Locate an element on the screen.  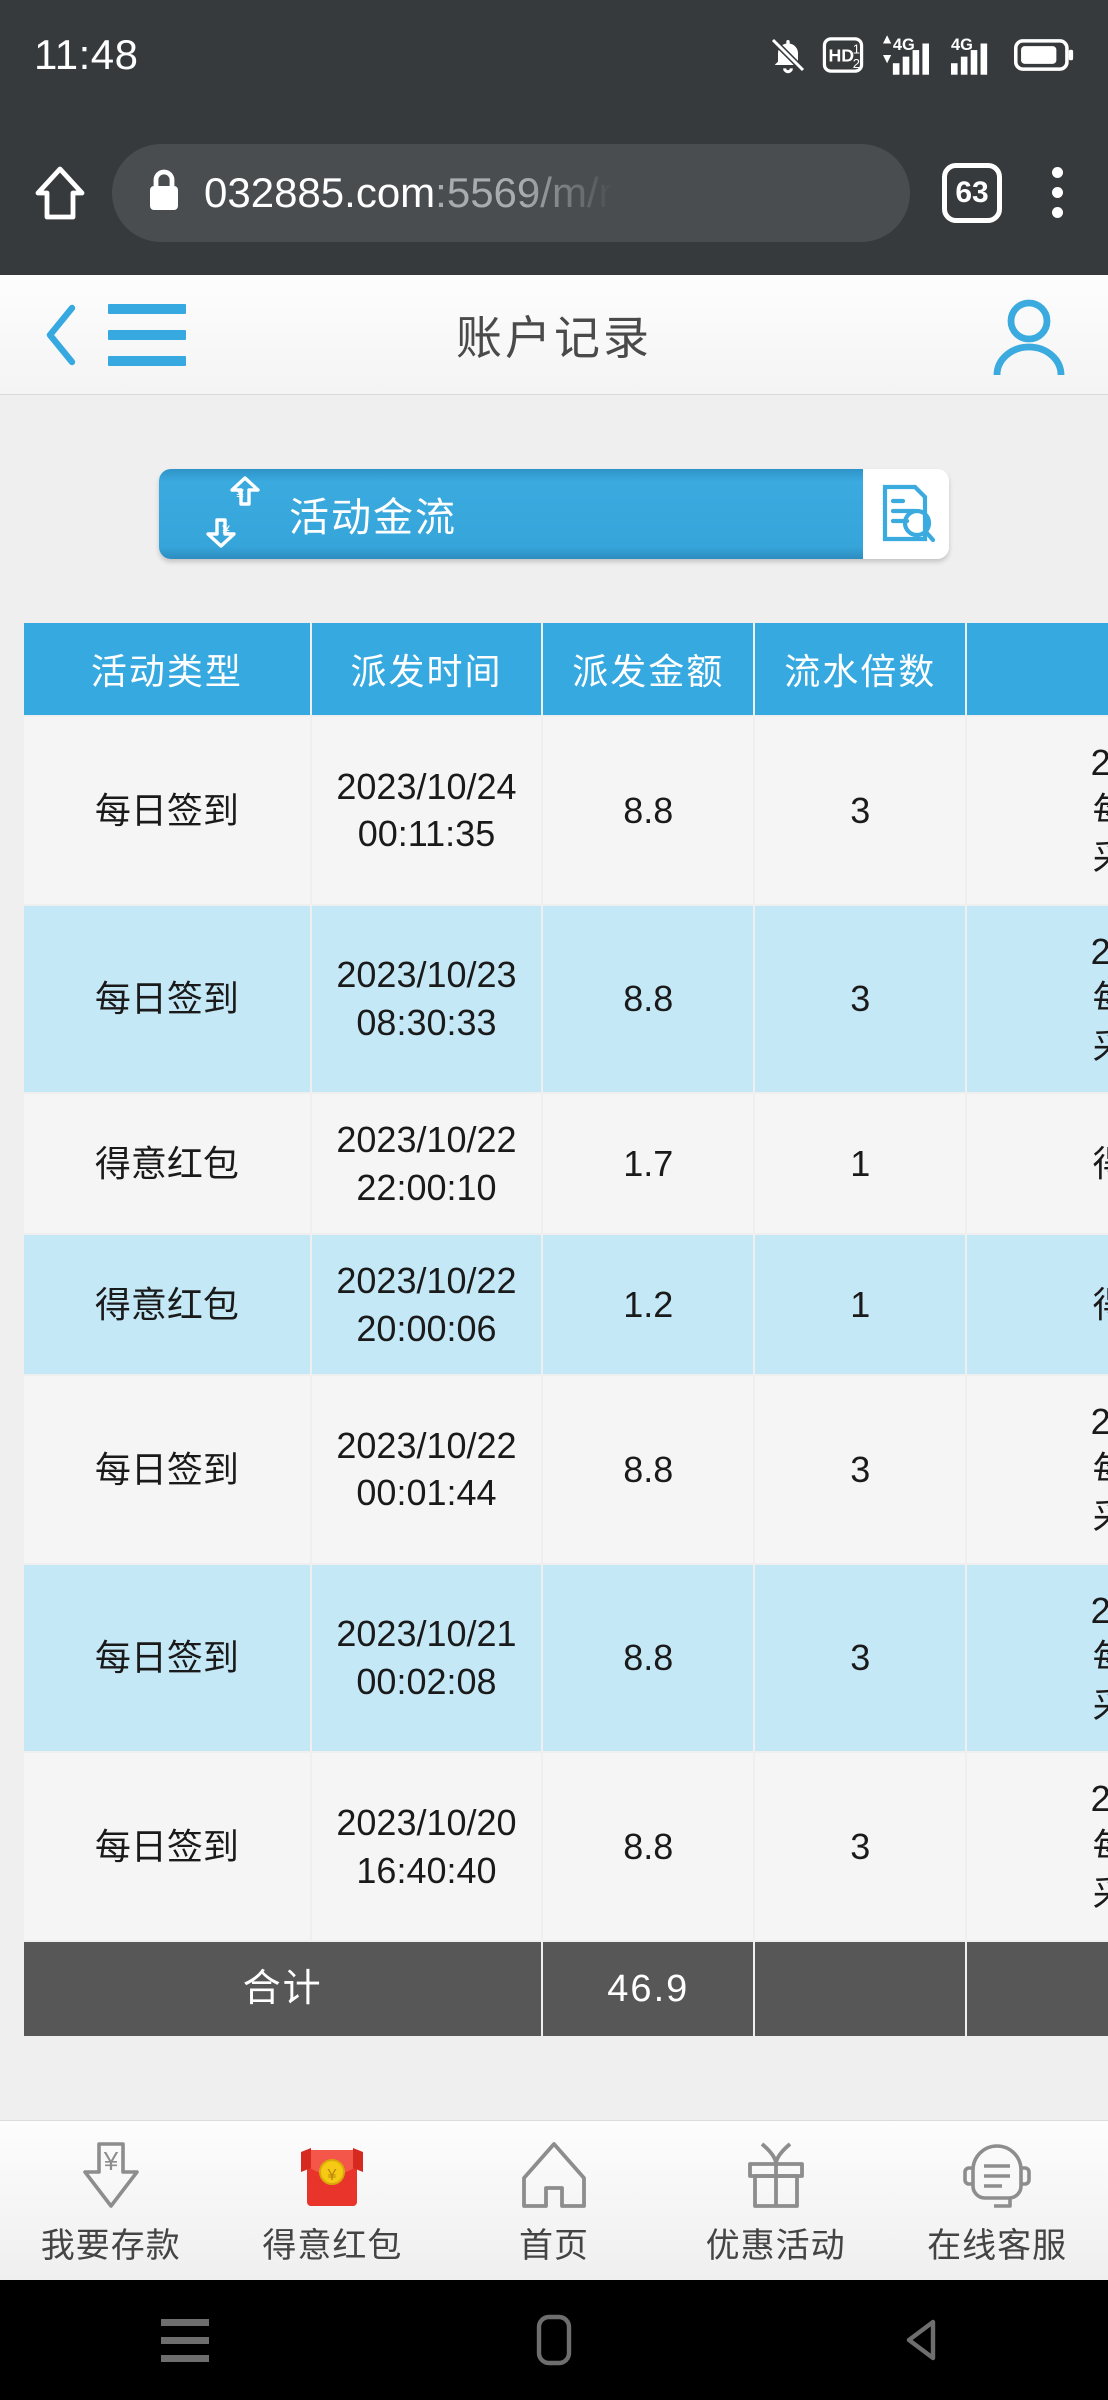
money-flow-icon: ¥ ¥ is located at coordinates (234, 514).